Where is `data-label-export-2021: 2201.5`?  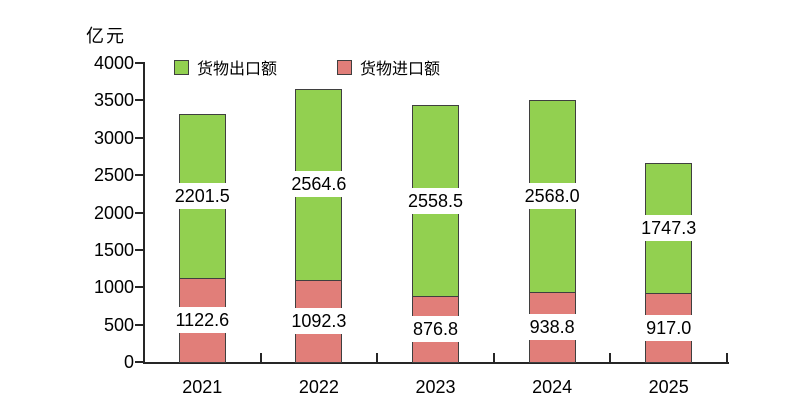
data-label-export-2021: 2201.5 is located at coordinates (202, 195).